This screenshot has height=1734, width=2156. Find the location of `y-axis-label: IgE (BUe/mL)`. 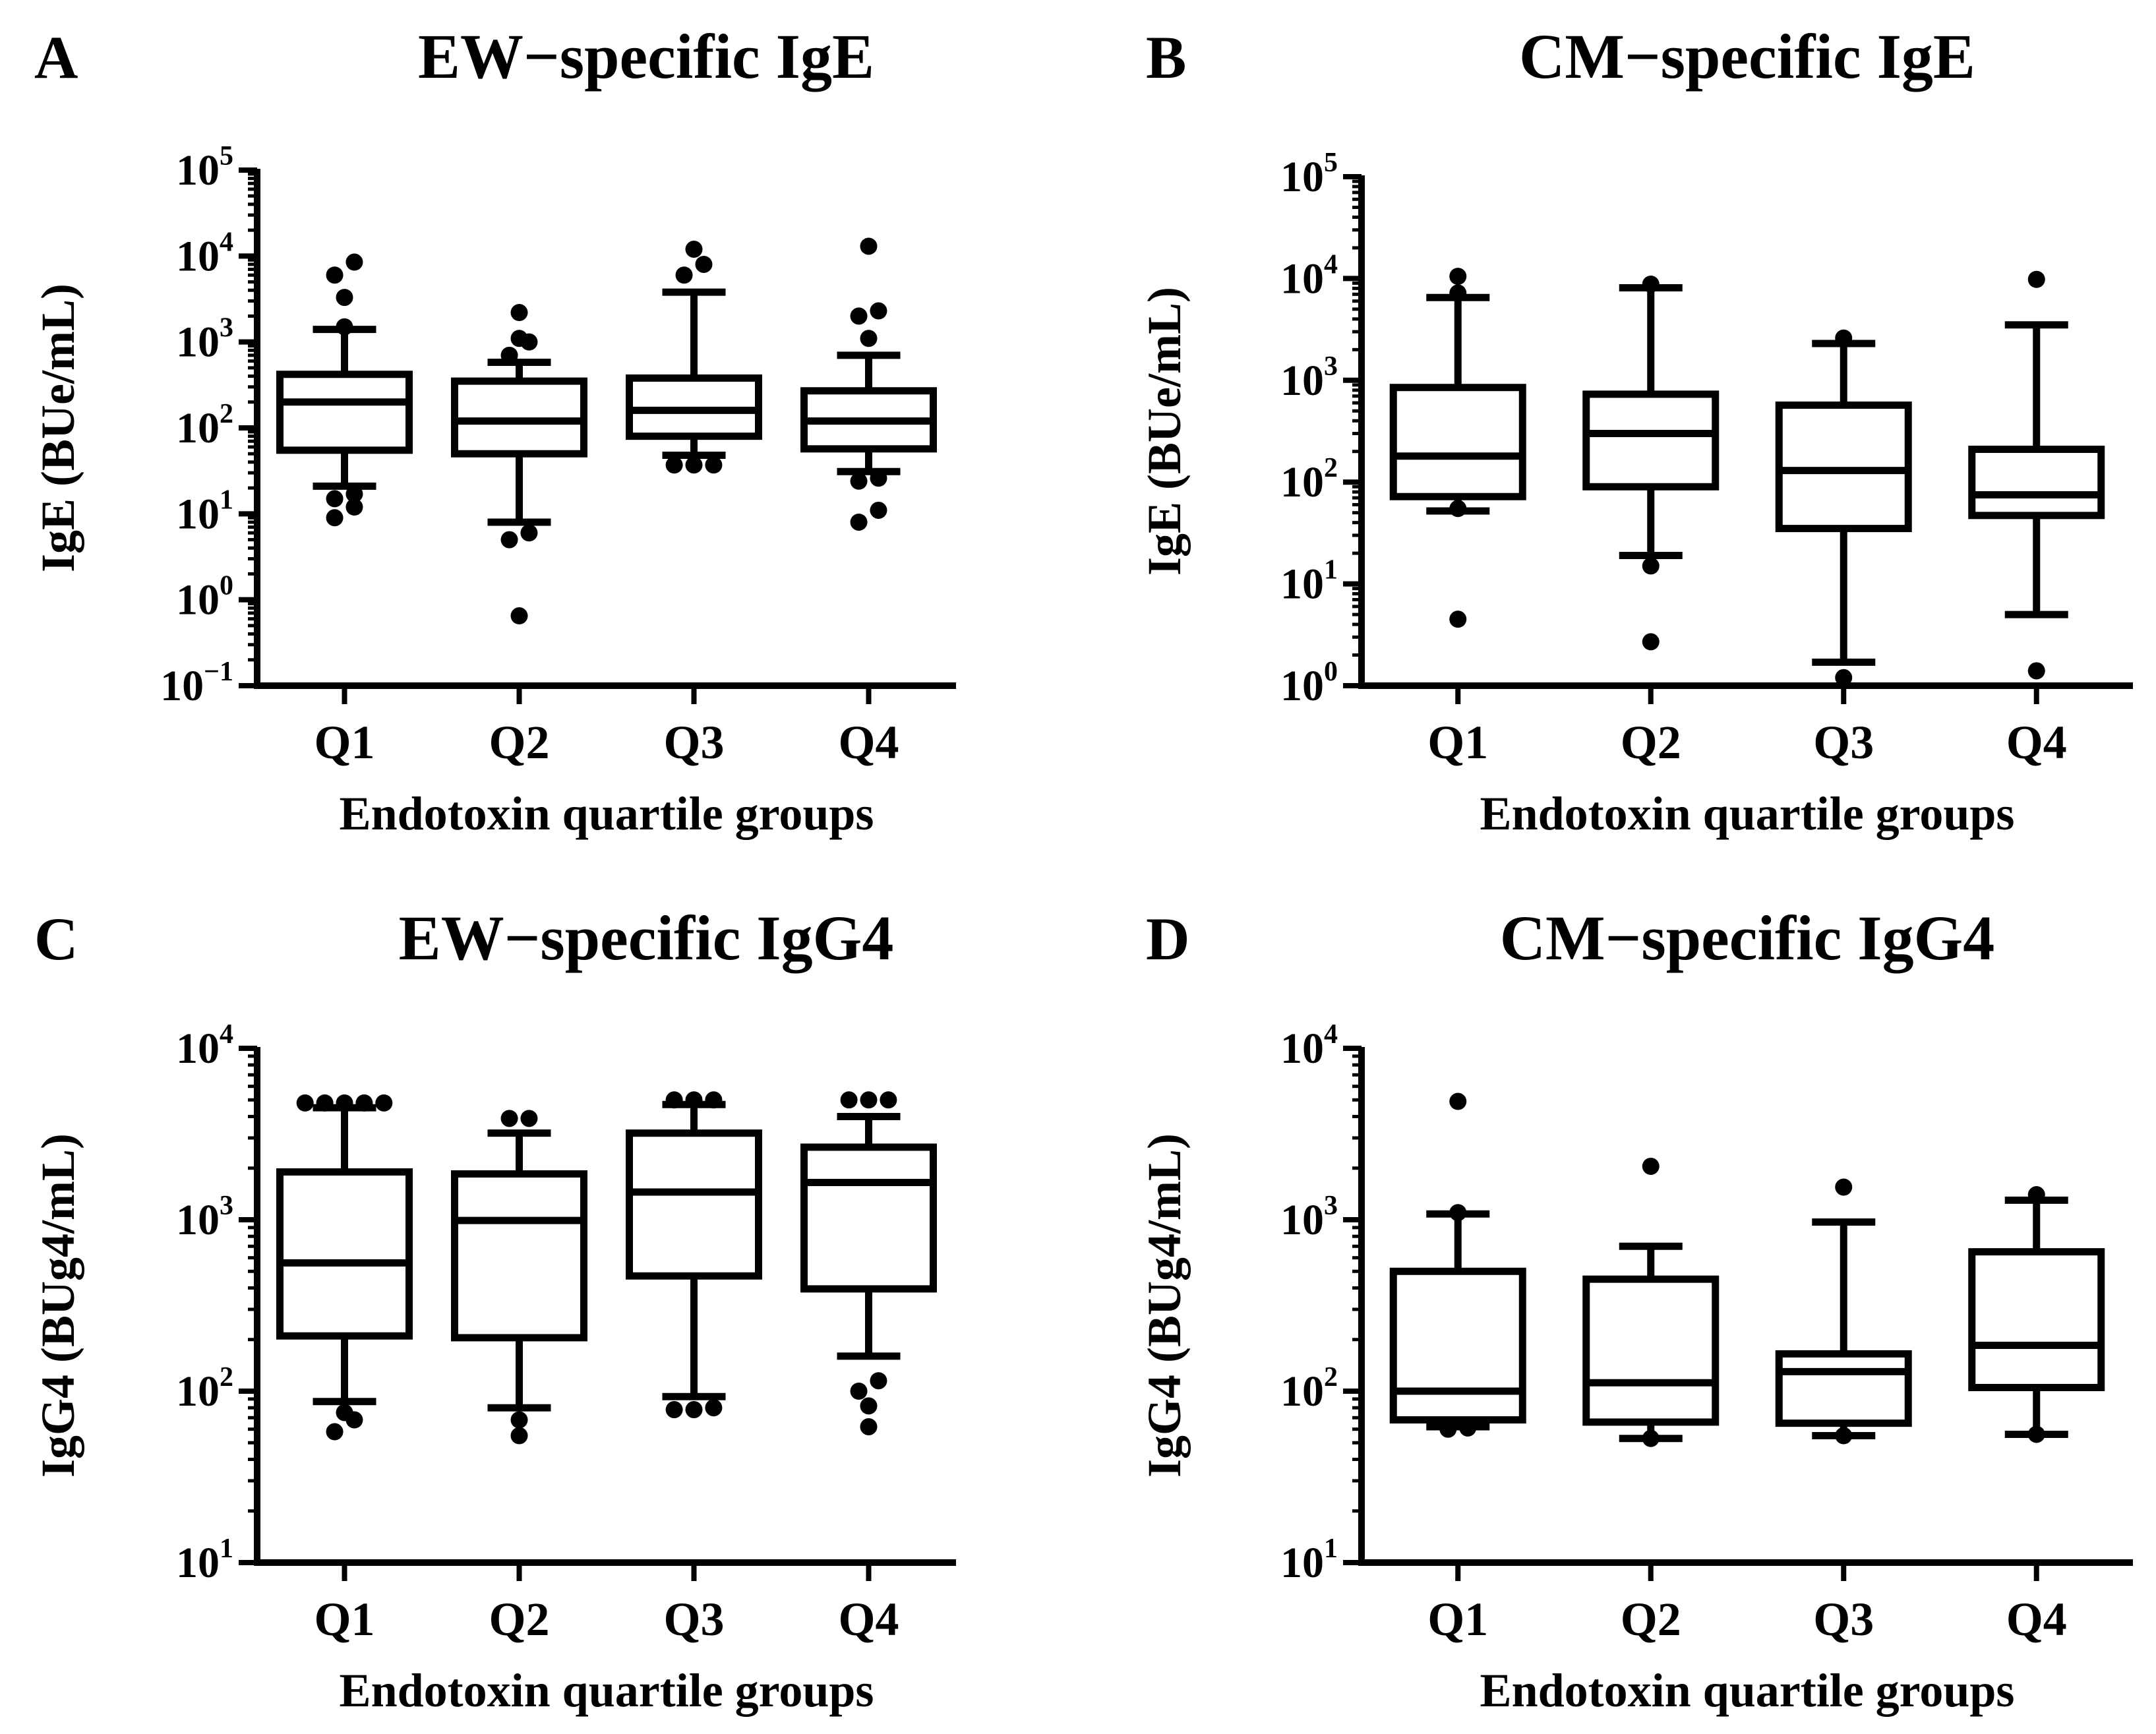

y-axis-label: IgE (BUe/mL) is located at coordinates (58, 428).